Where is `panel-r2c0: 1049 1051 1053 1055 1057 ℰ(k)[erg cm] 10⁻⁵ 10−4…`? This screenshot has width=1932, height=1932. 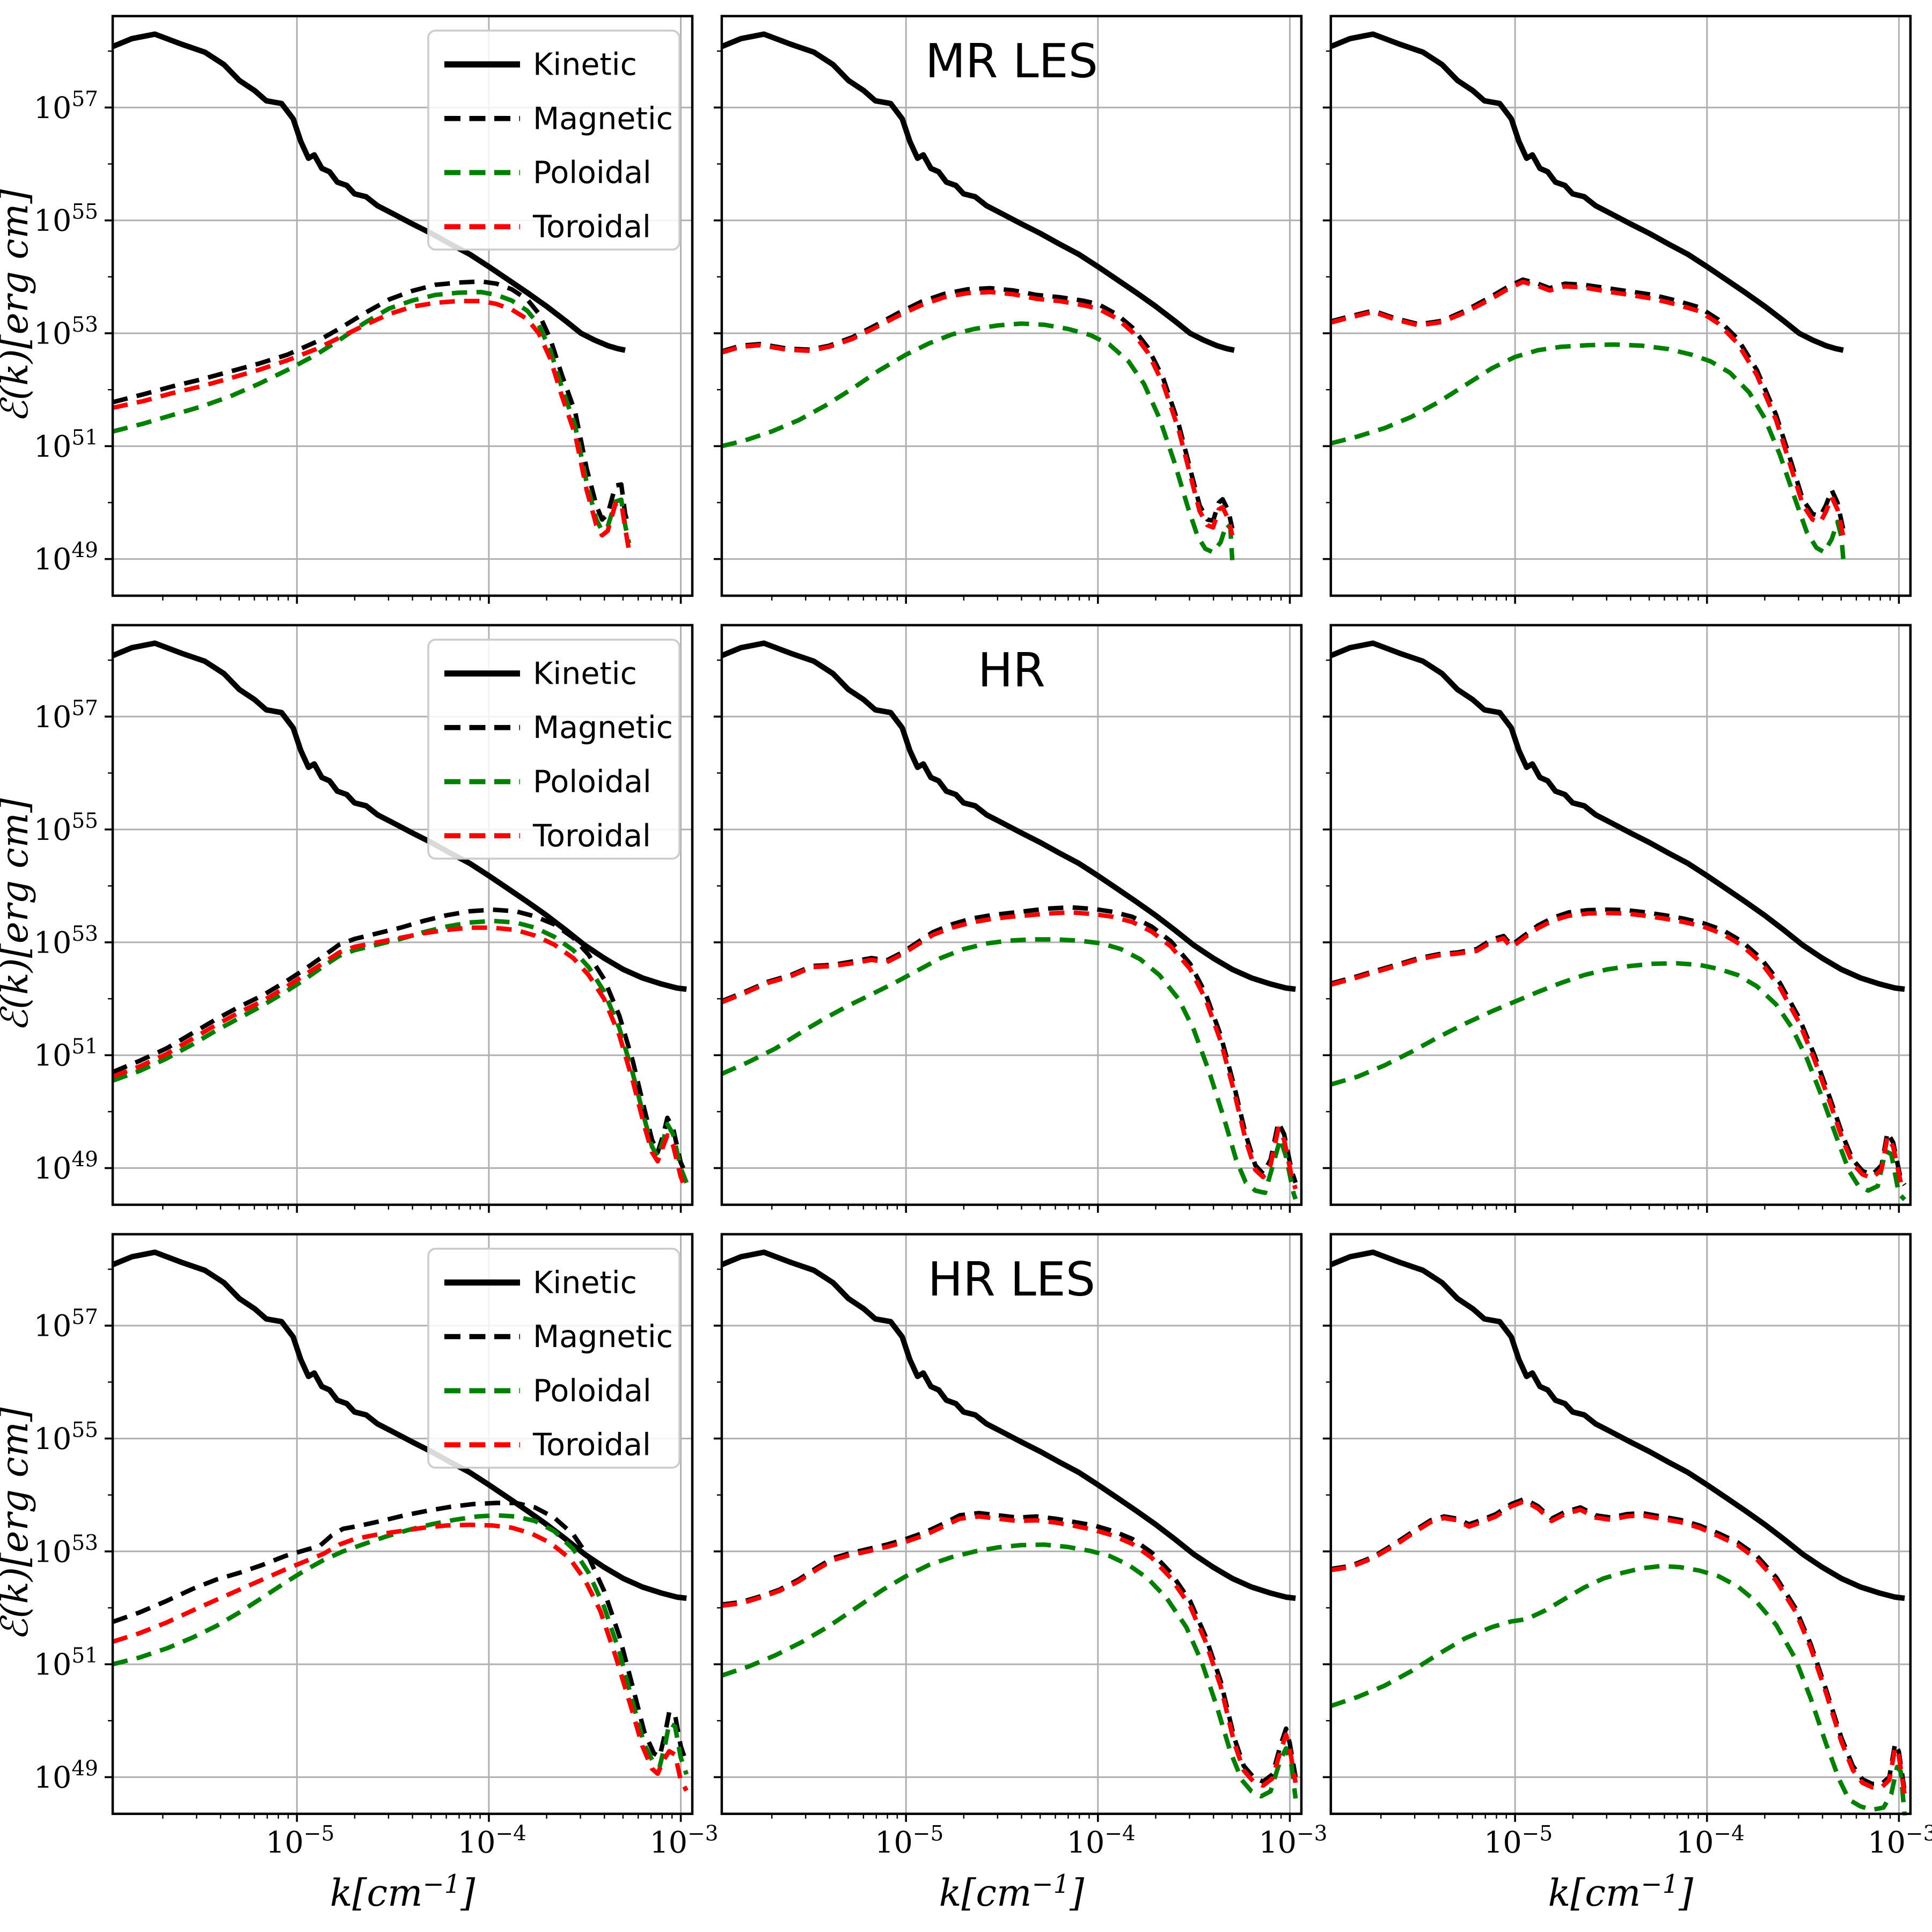
panel-r2c0: 1049 1051 1053 1055 1057 ℰ(k)[erg cm] 10⁻⁵ 10−4… is located at coordinates (359, 1574).